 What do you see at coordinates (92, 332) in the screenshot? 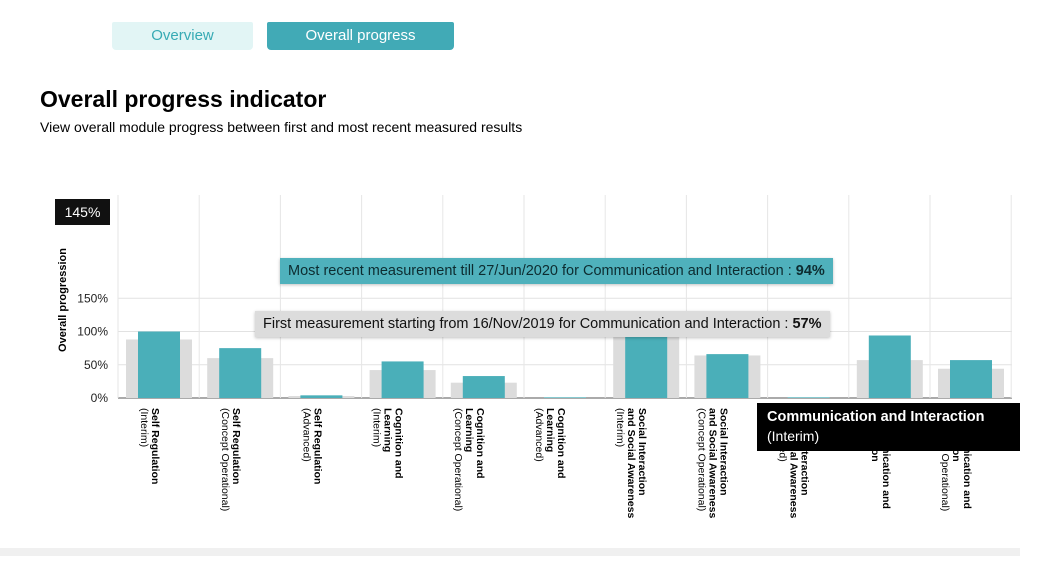
I see `y-tick-label: 100%` at bounding box center [92, 332].